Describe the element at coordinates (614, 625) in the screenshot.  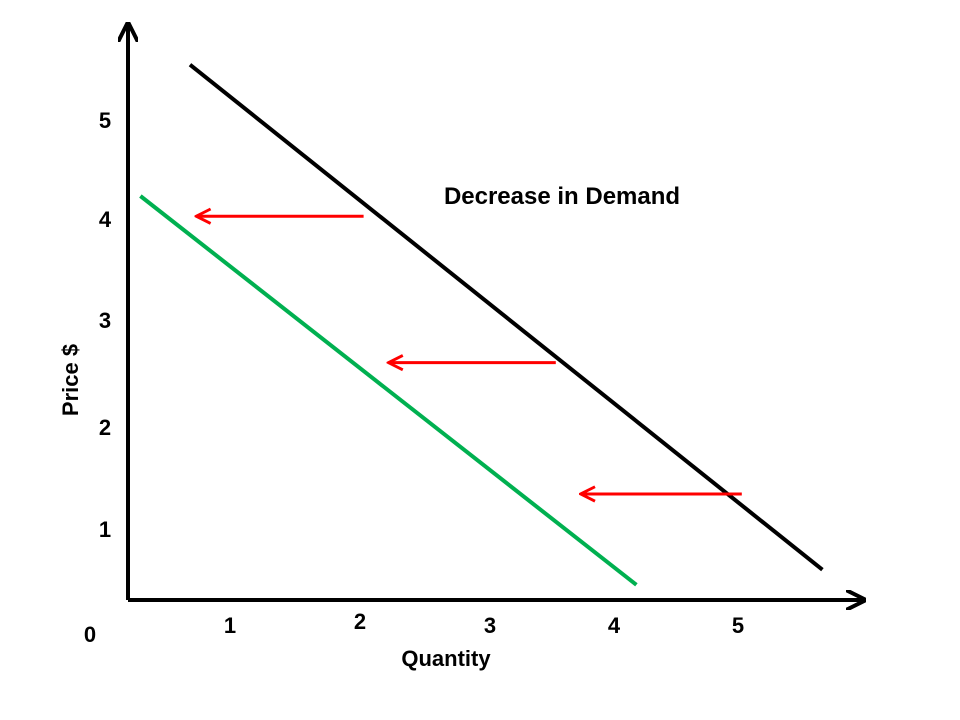
I see `x-tick-label: 4` at that location.